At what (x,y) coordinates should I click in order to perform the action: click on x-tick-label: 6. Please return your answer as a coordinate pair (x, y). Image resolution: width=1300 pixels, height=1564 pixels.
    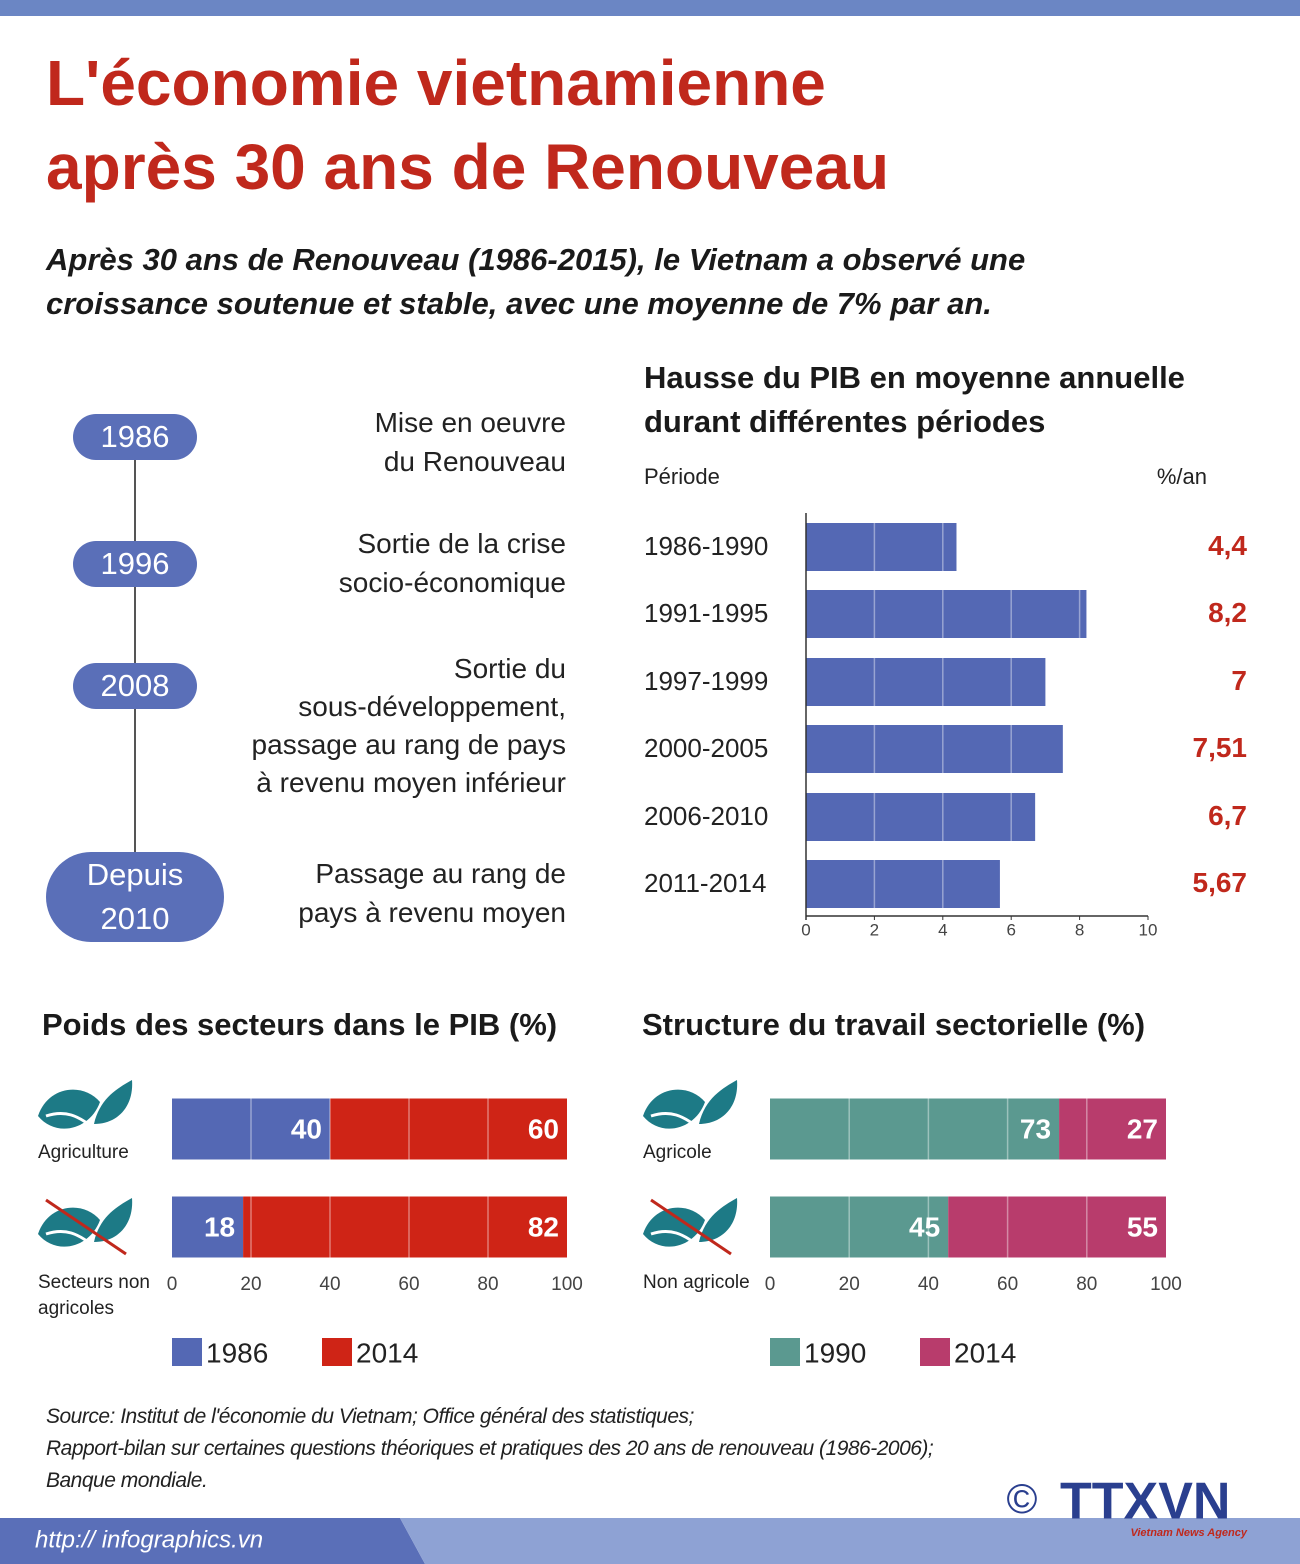
    Looking at the image, I should click on (1010, 929).